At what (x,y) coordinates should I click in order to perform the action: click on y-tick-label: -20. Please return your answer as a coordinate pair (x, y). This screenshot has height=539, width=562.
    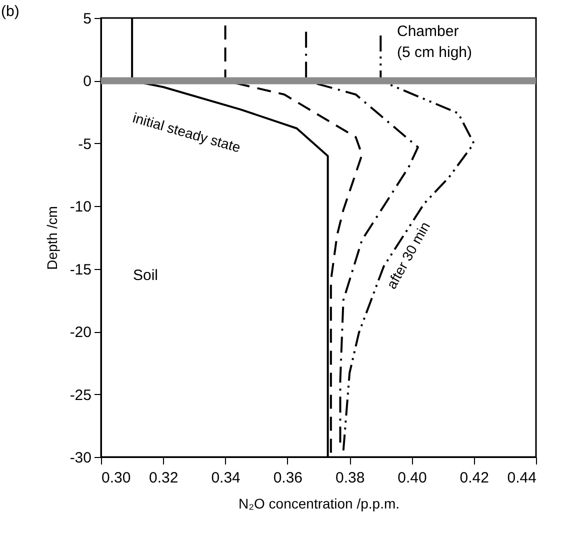
    Looking at the image, I should click on (81, 333).